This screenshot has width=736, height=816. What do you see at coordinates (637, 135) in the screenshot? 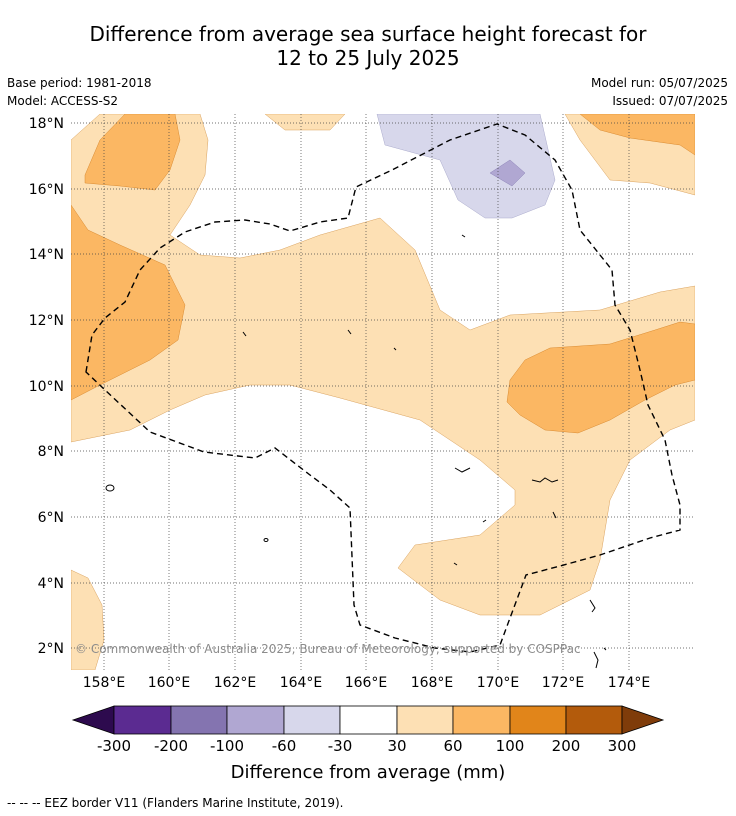
I see `contour-60-100-northeast` at bounding box center [637, 135].